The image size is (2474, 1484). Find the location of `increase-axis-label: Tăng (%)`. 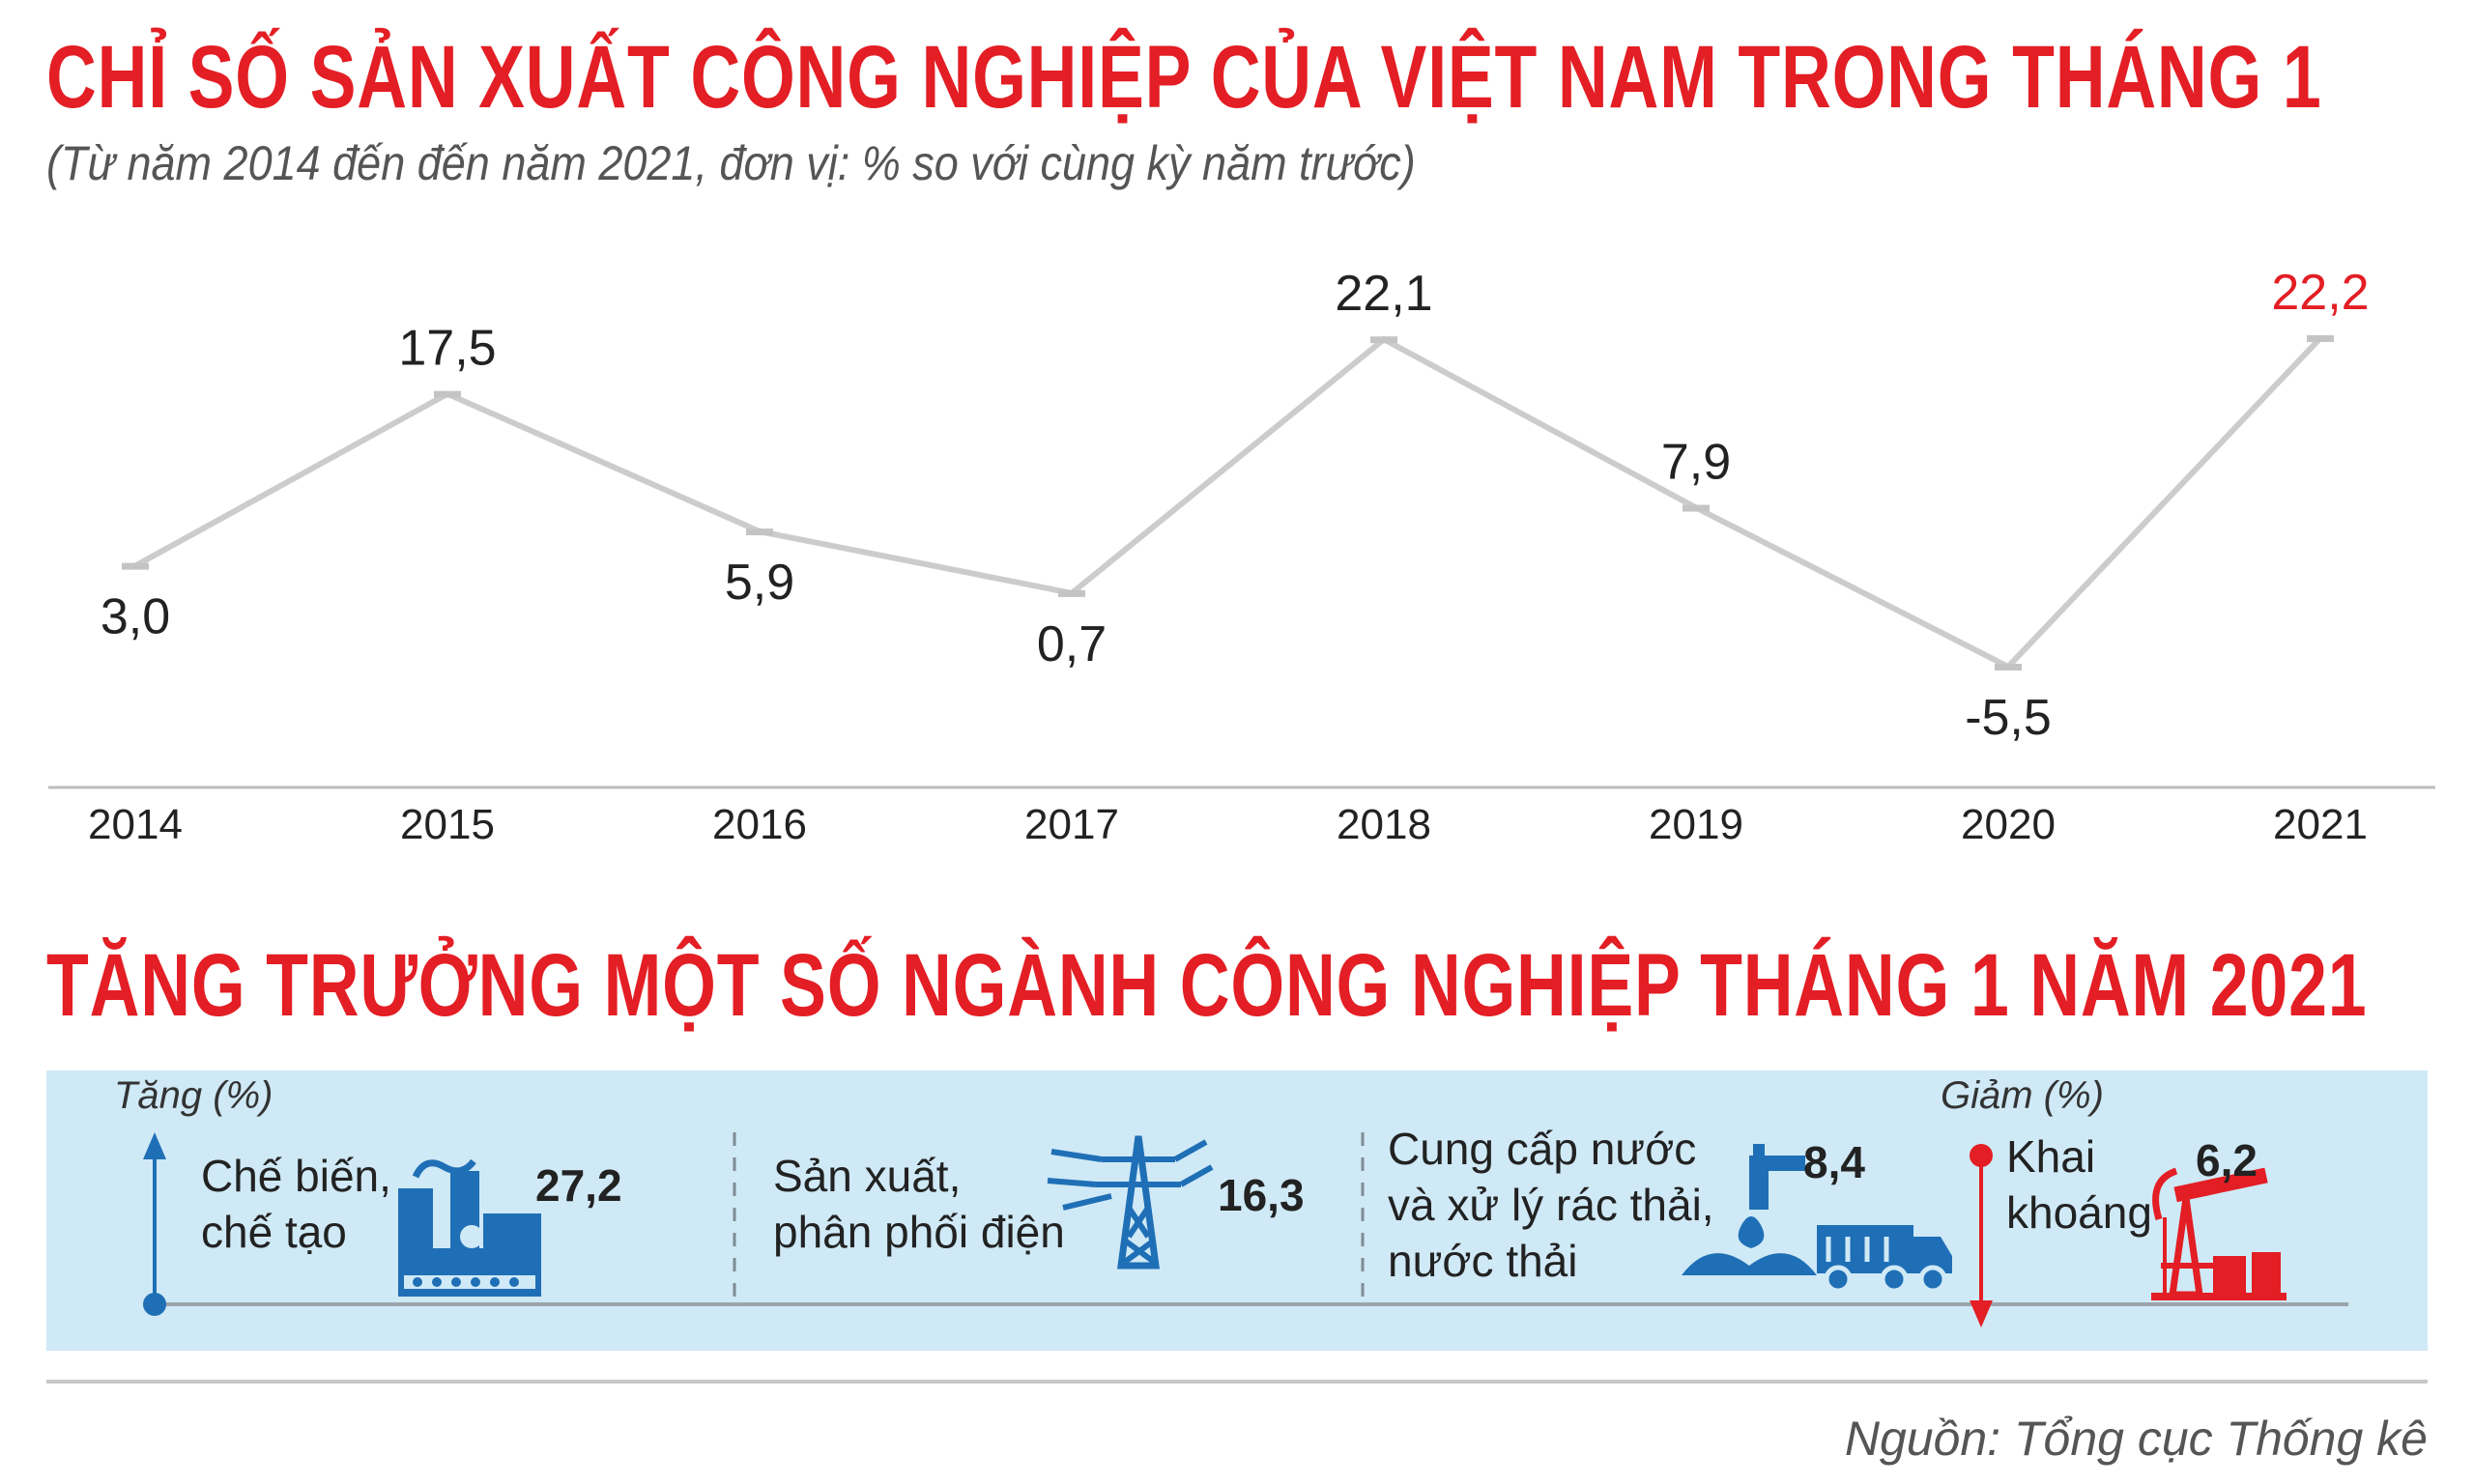

increase-axis-label: Tăng (%) is located at coordinates (193, 1095).